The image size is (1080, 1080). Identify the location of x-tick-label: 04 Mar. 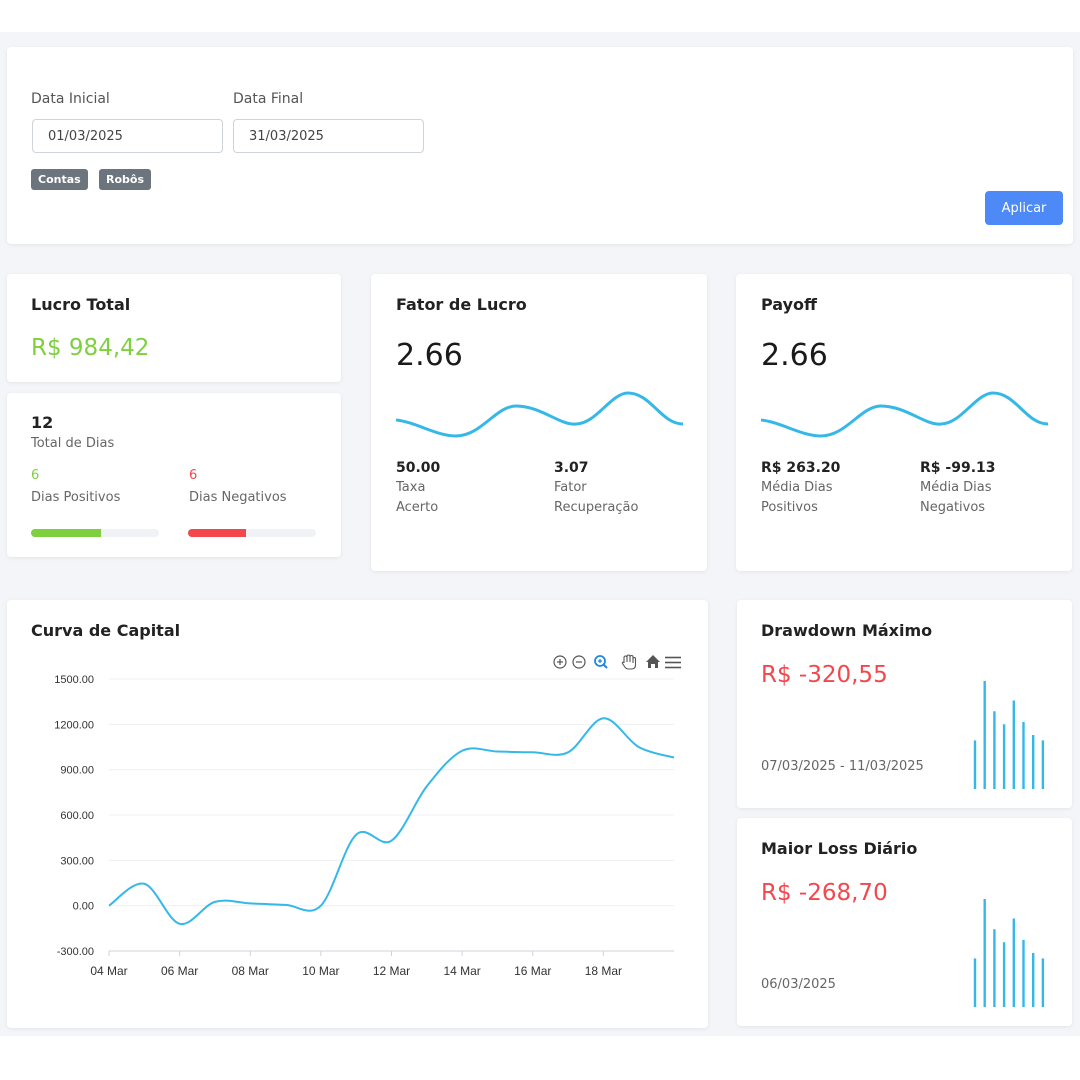
(108, 971).